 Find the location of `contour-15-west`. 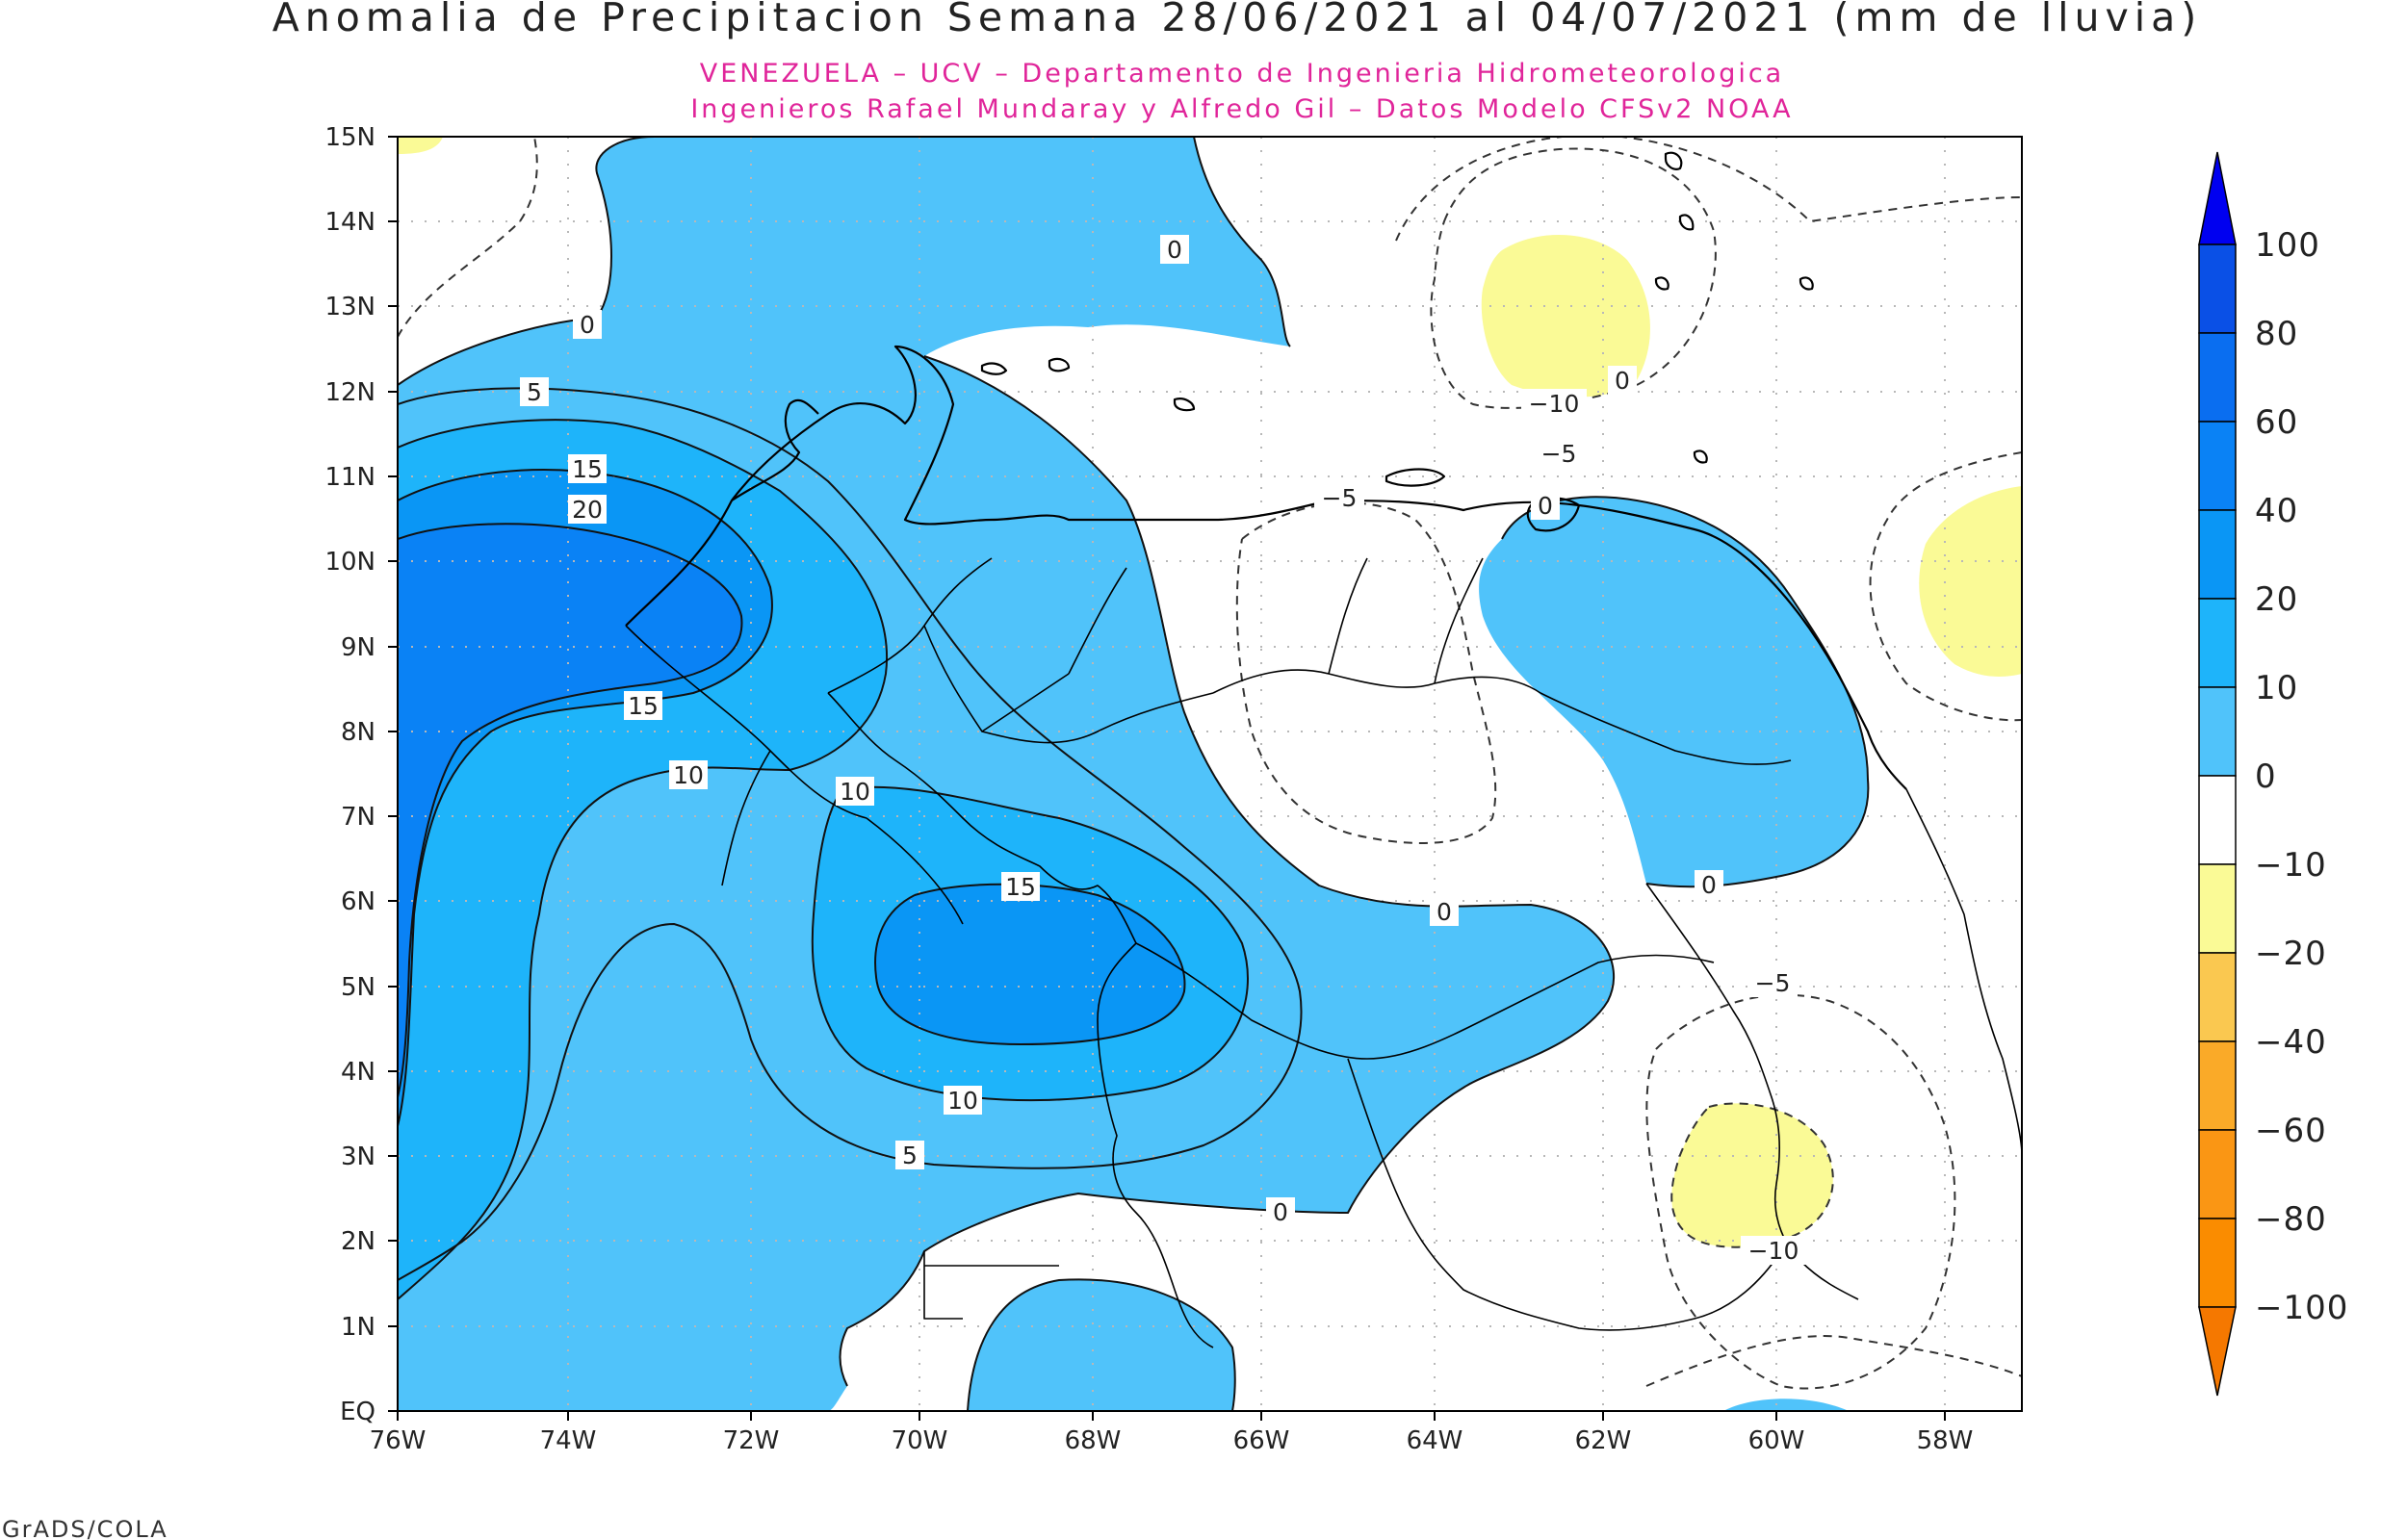

contour-15-west is located at coordinates (585, 798).